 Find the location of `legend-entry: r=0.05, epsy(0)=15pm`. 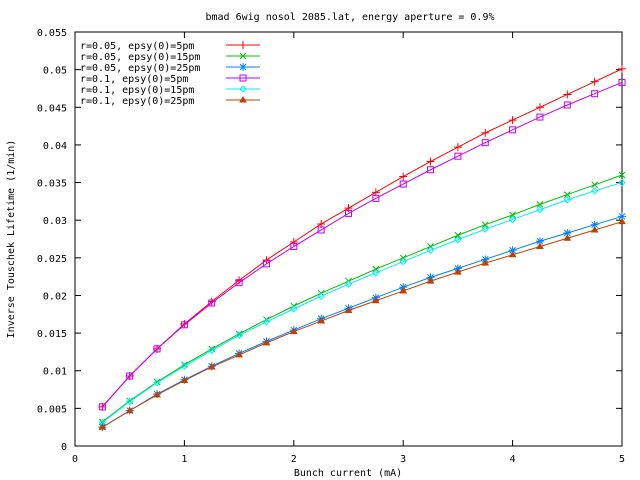

legend-entry: r=0.05, epsy(0)=15pm is located at coordinates (170, 57).